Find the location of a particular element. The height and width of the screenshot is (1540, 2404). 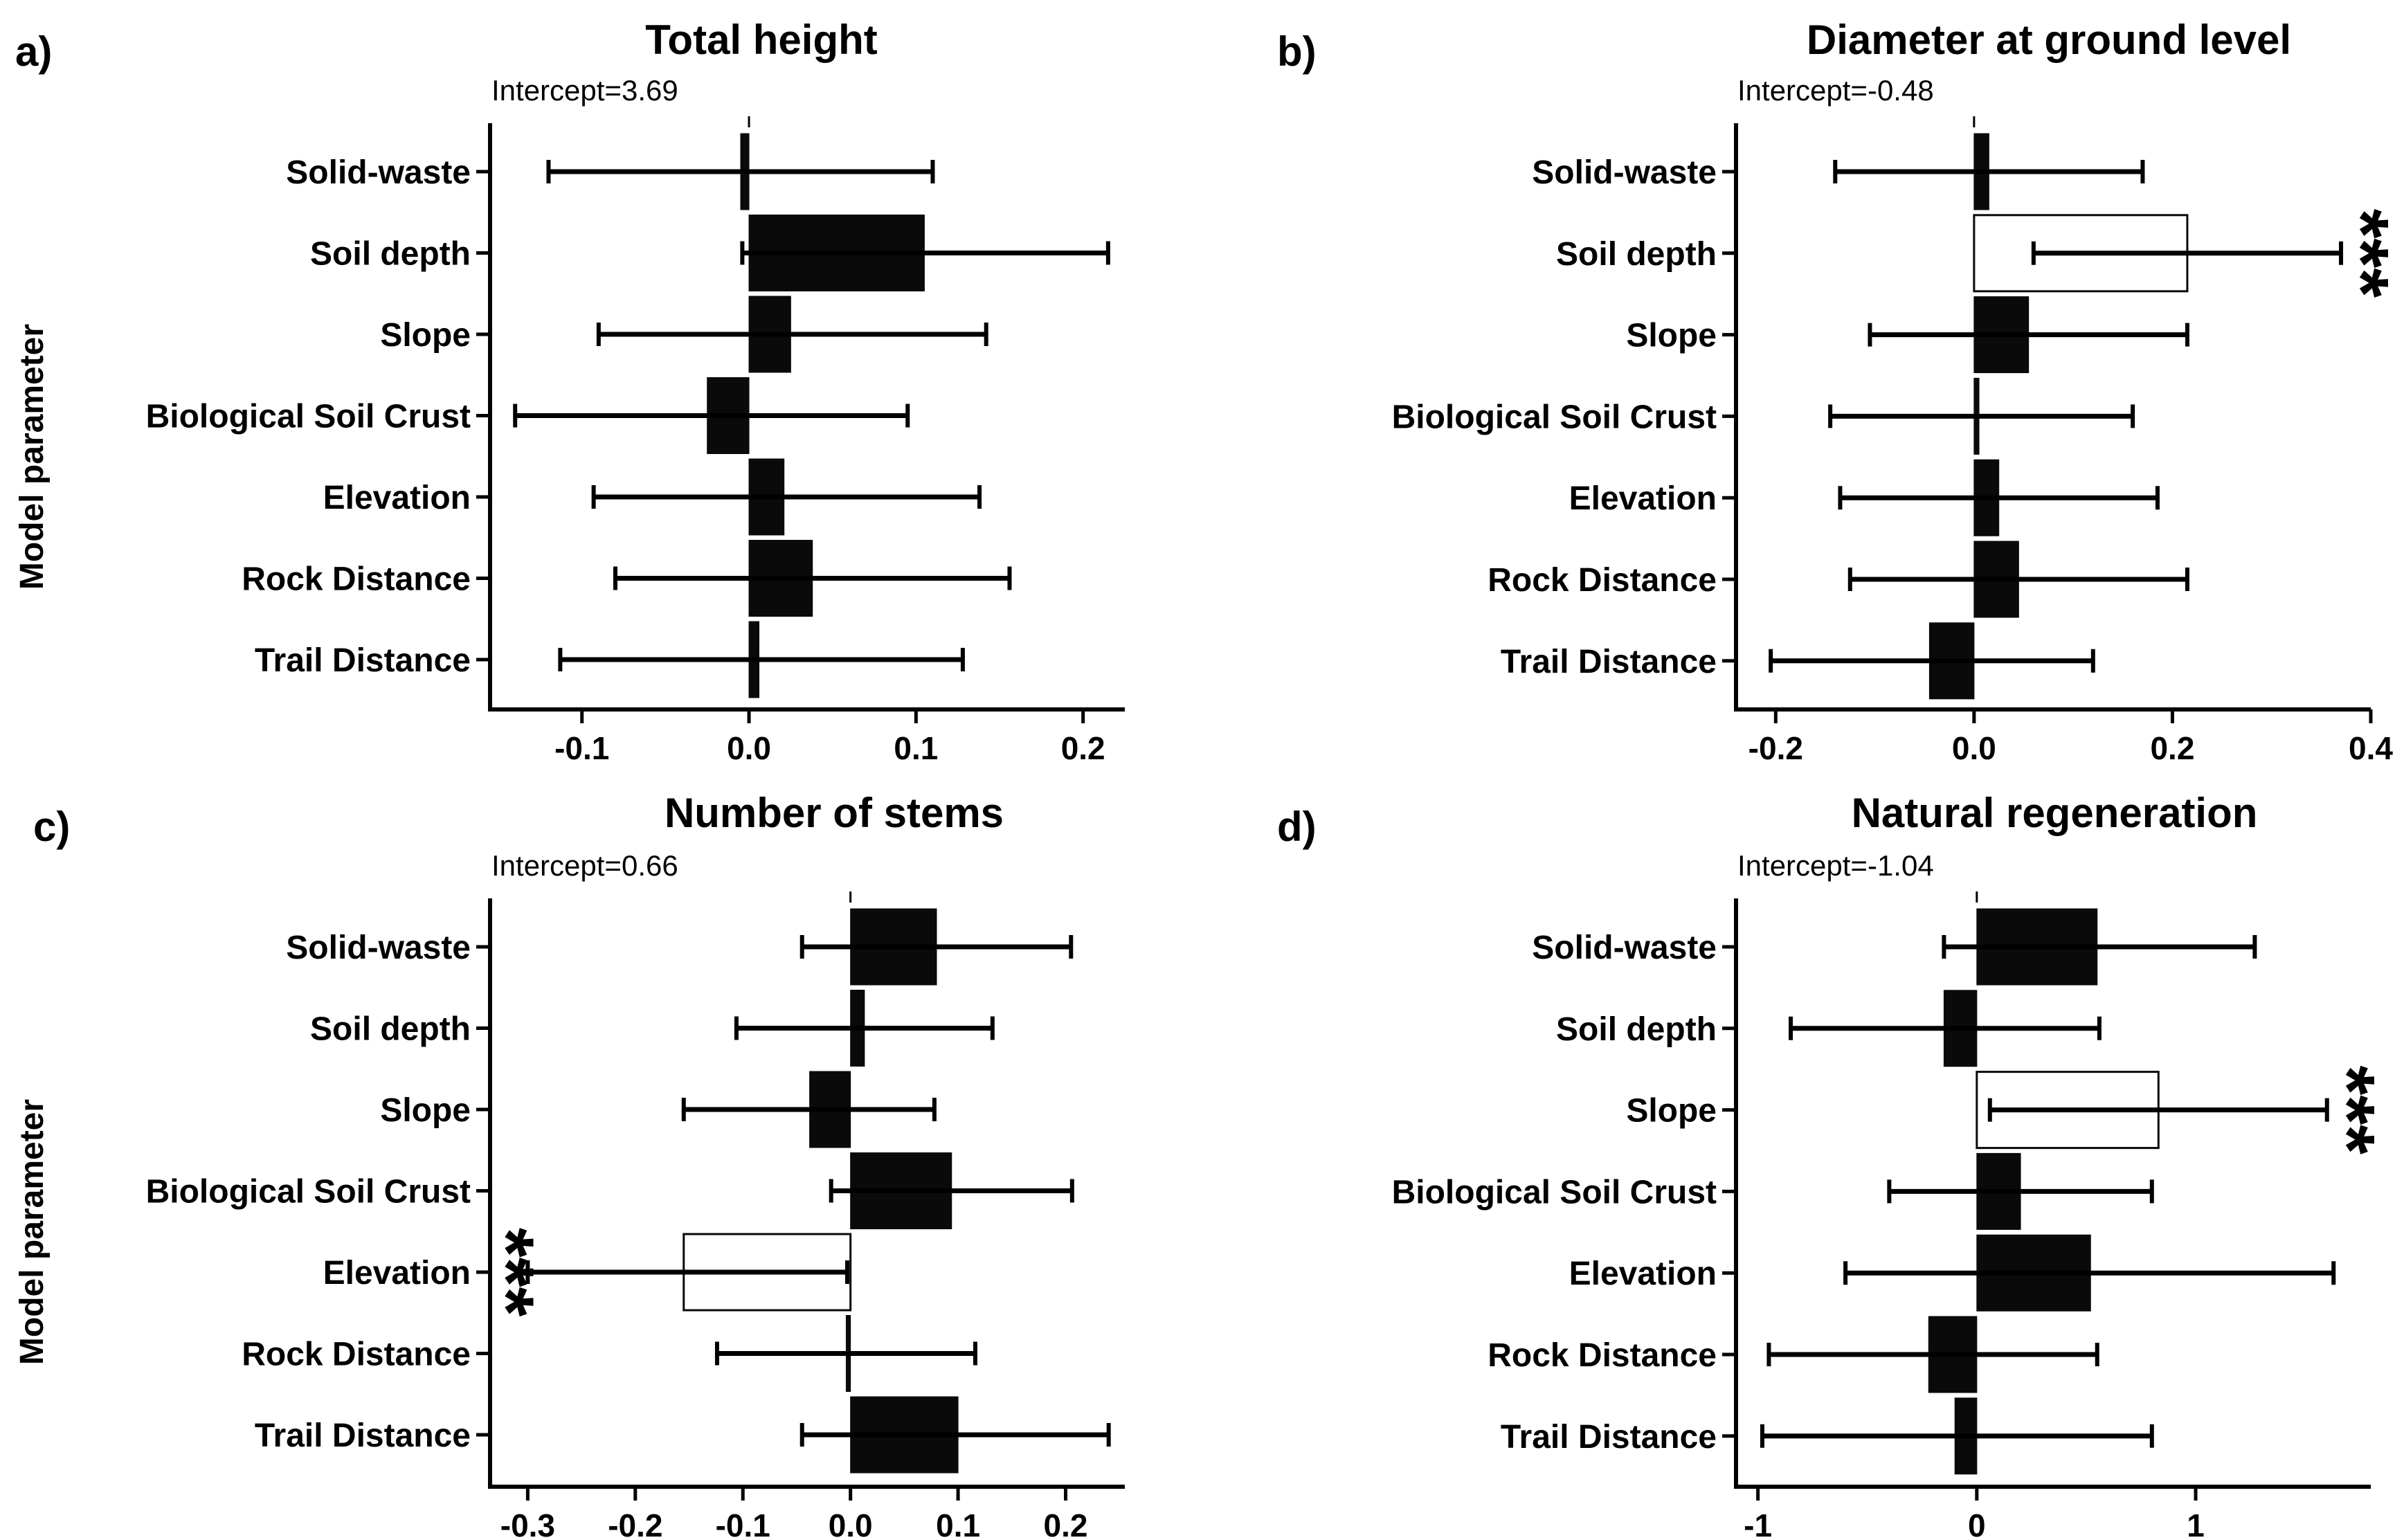

x-tick-label: 0 is located at coordinates (1977, 1523).